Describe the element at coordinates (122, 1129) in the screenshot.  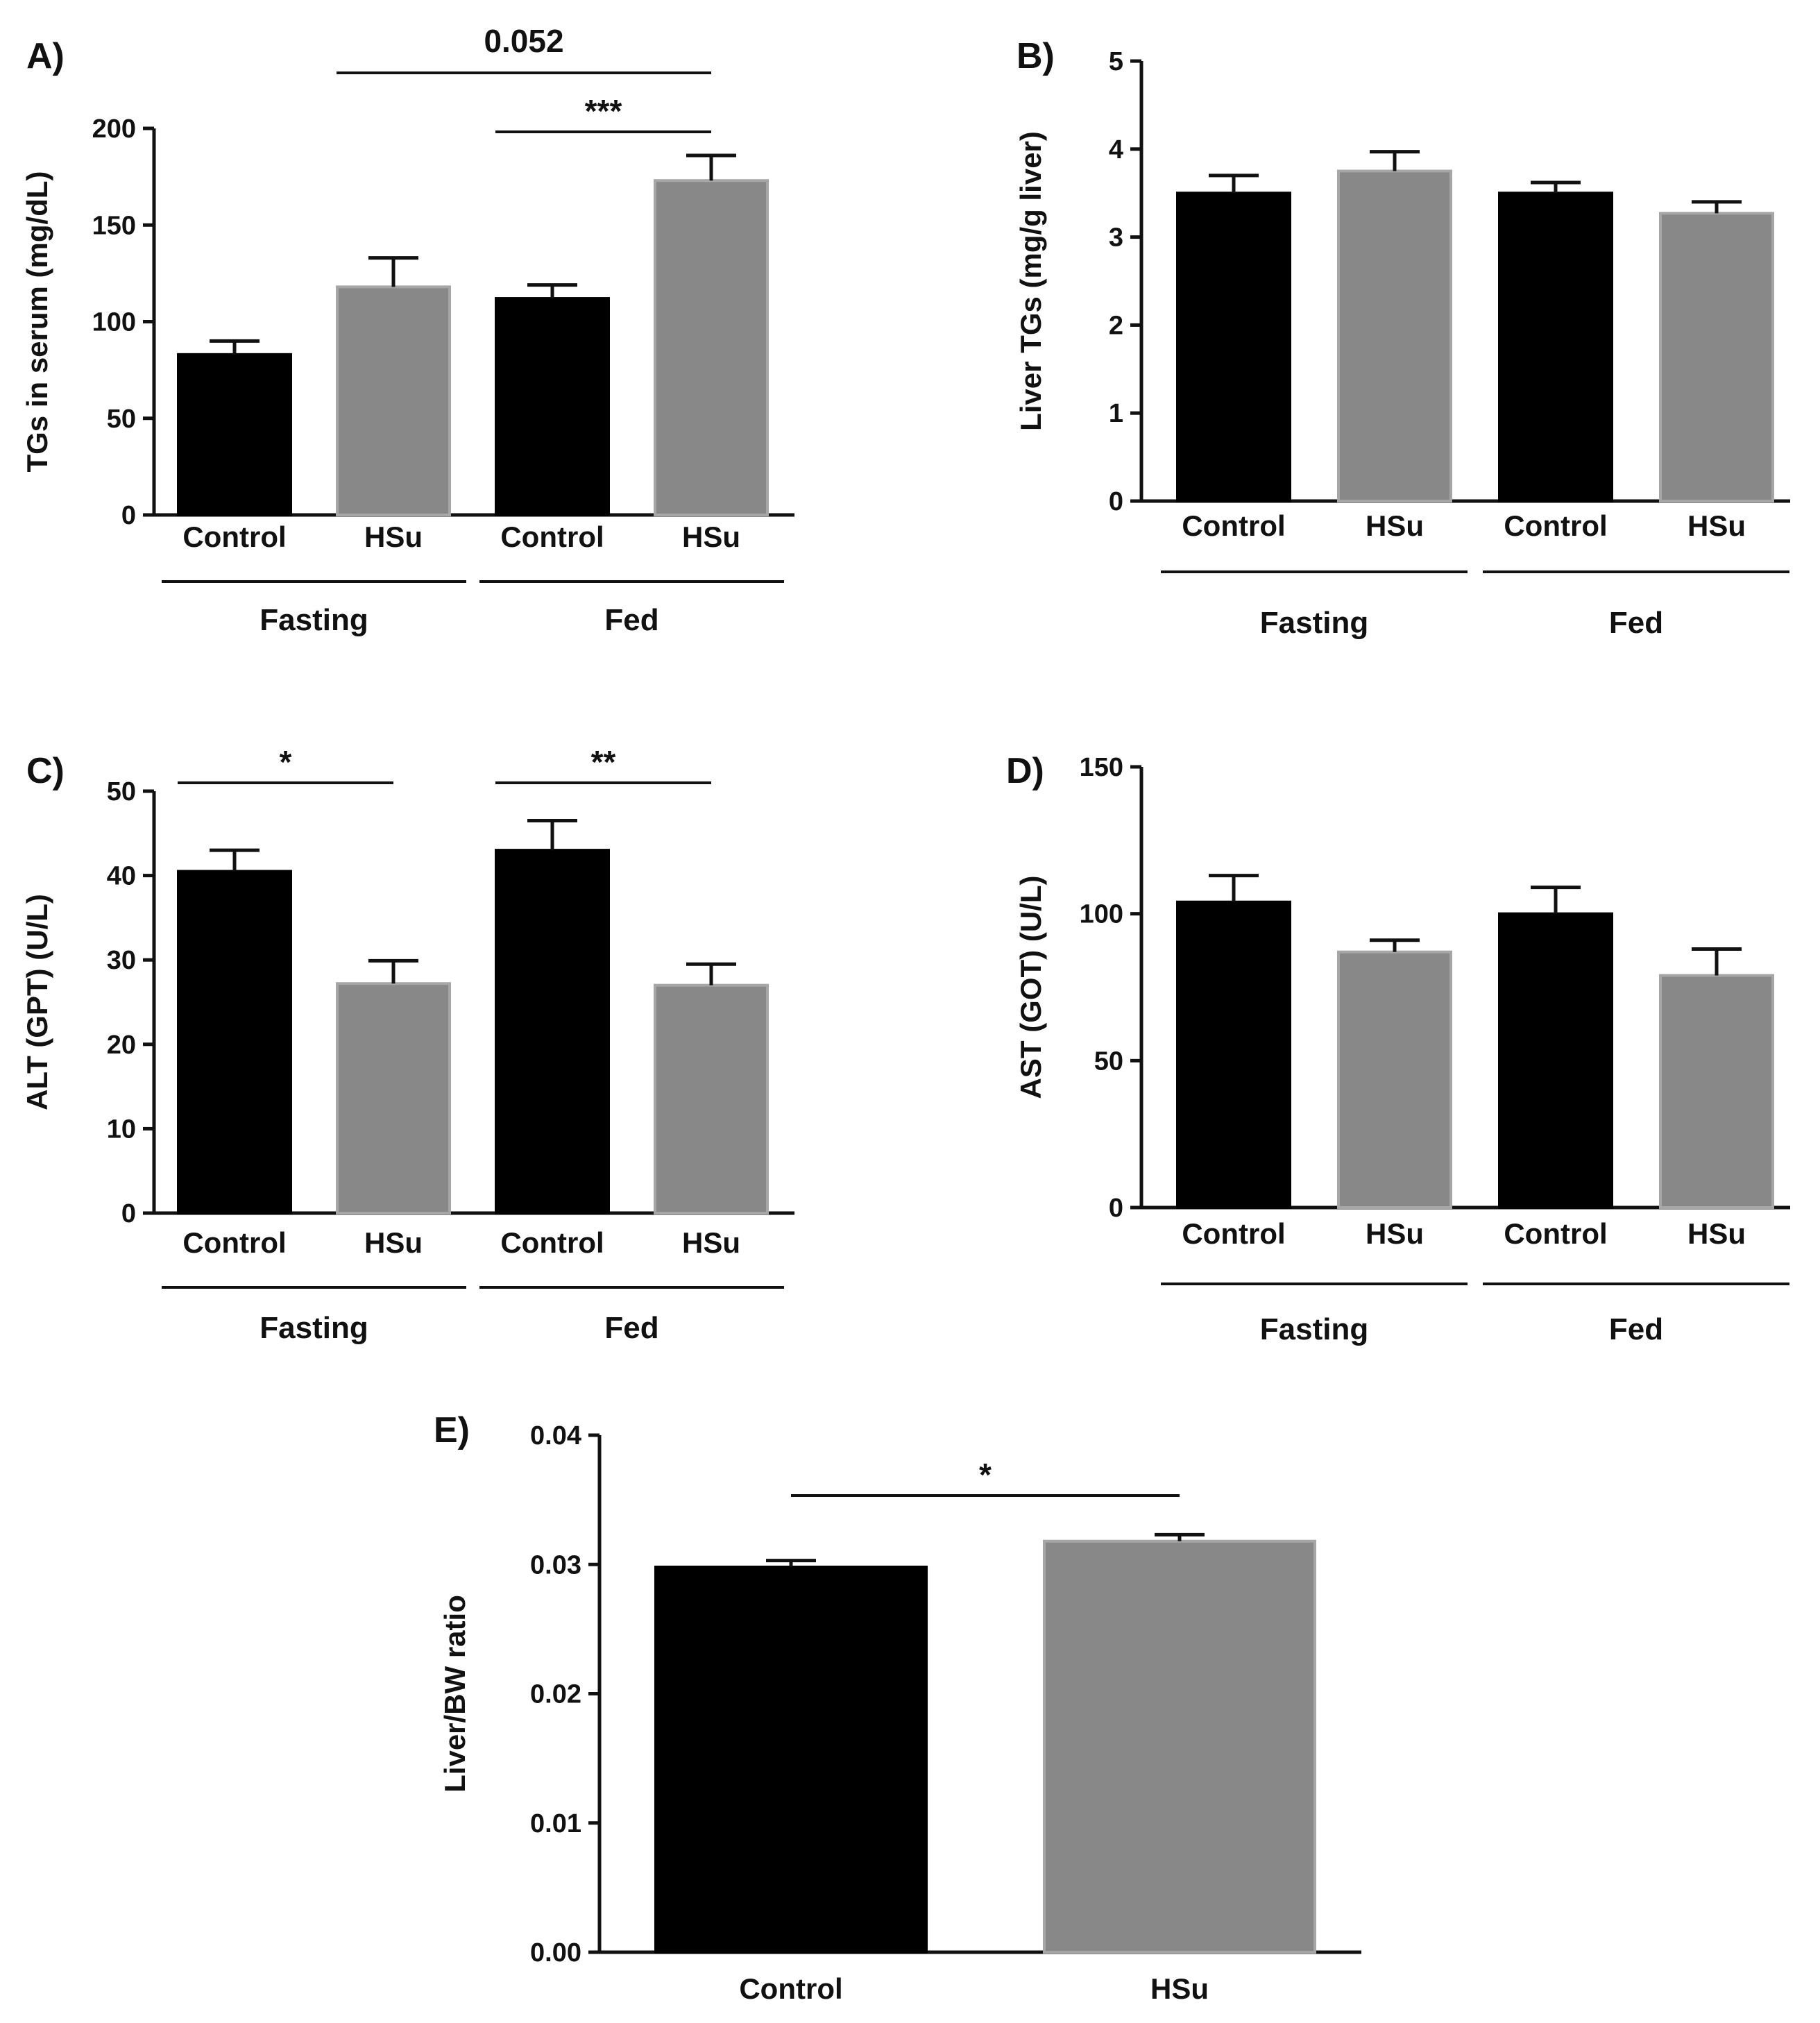
I see `y-tick-label: 10` at that location.